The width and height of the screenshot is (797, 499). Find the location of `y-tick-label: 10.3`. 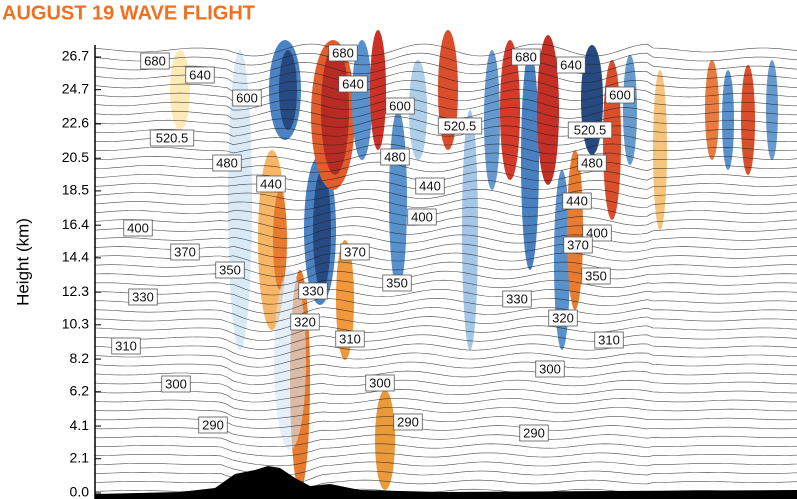

y-tick-label: 10.3 is located at coordinates (75, 324).